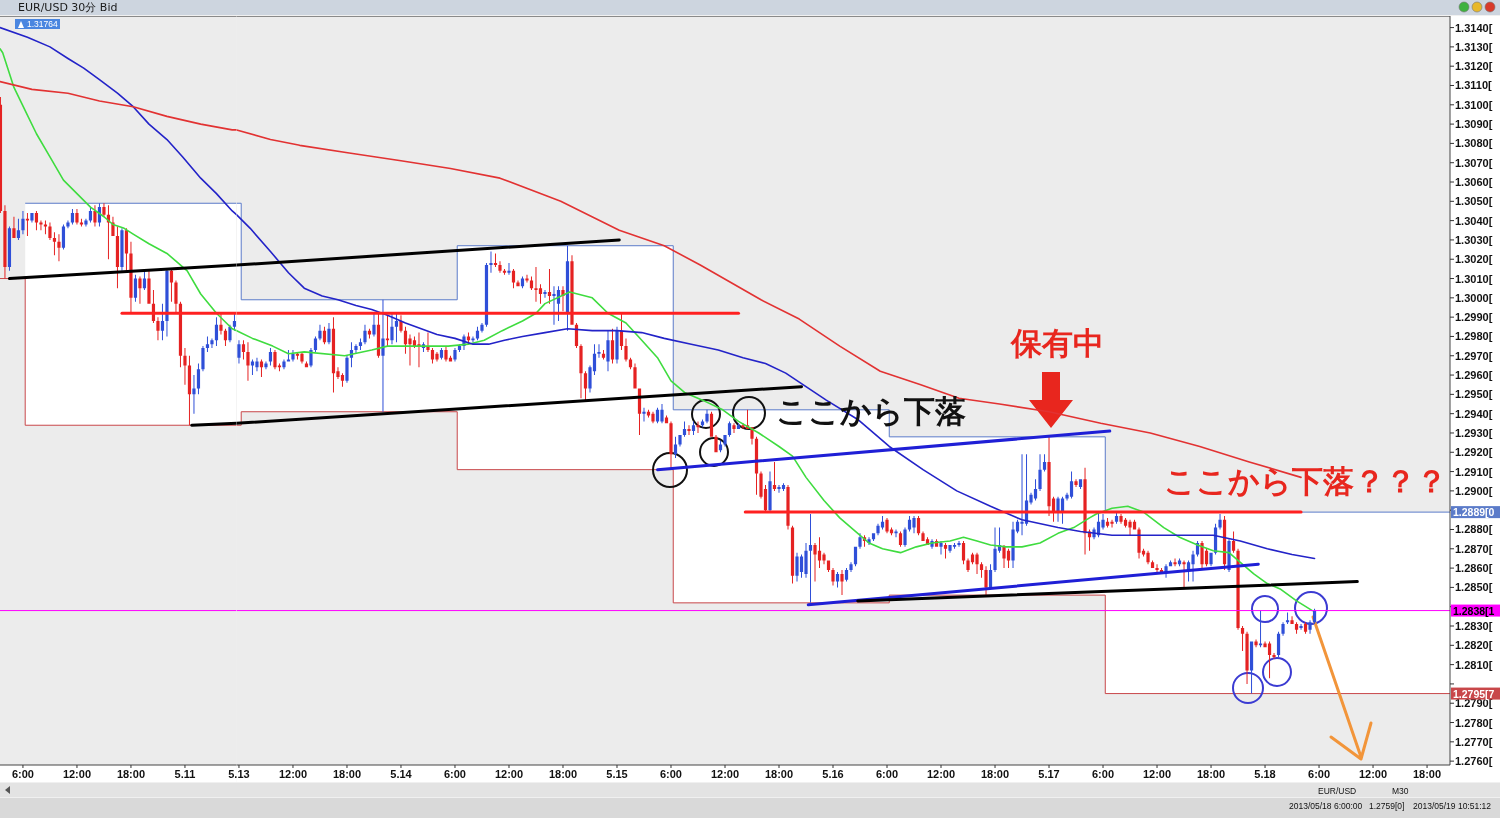  I want to click on annotation: ここから下落？？？, so click(1305, 481).